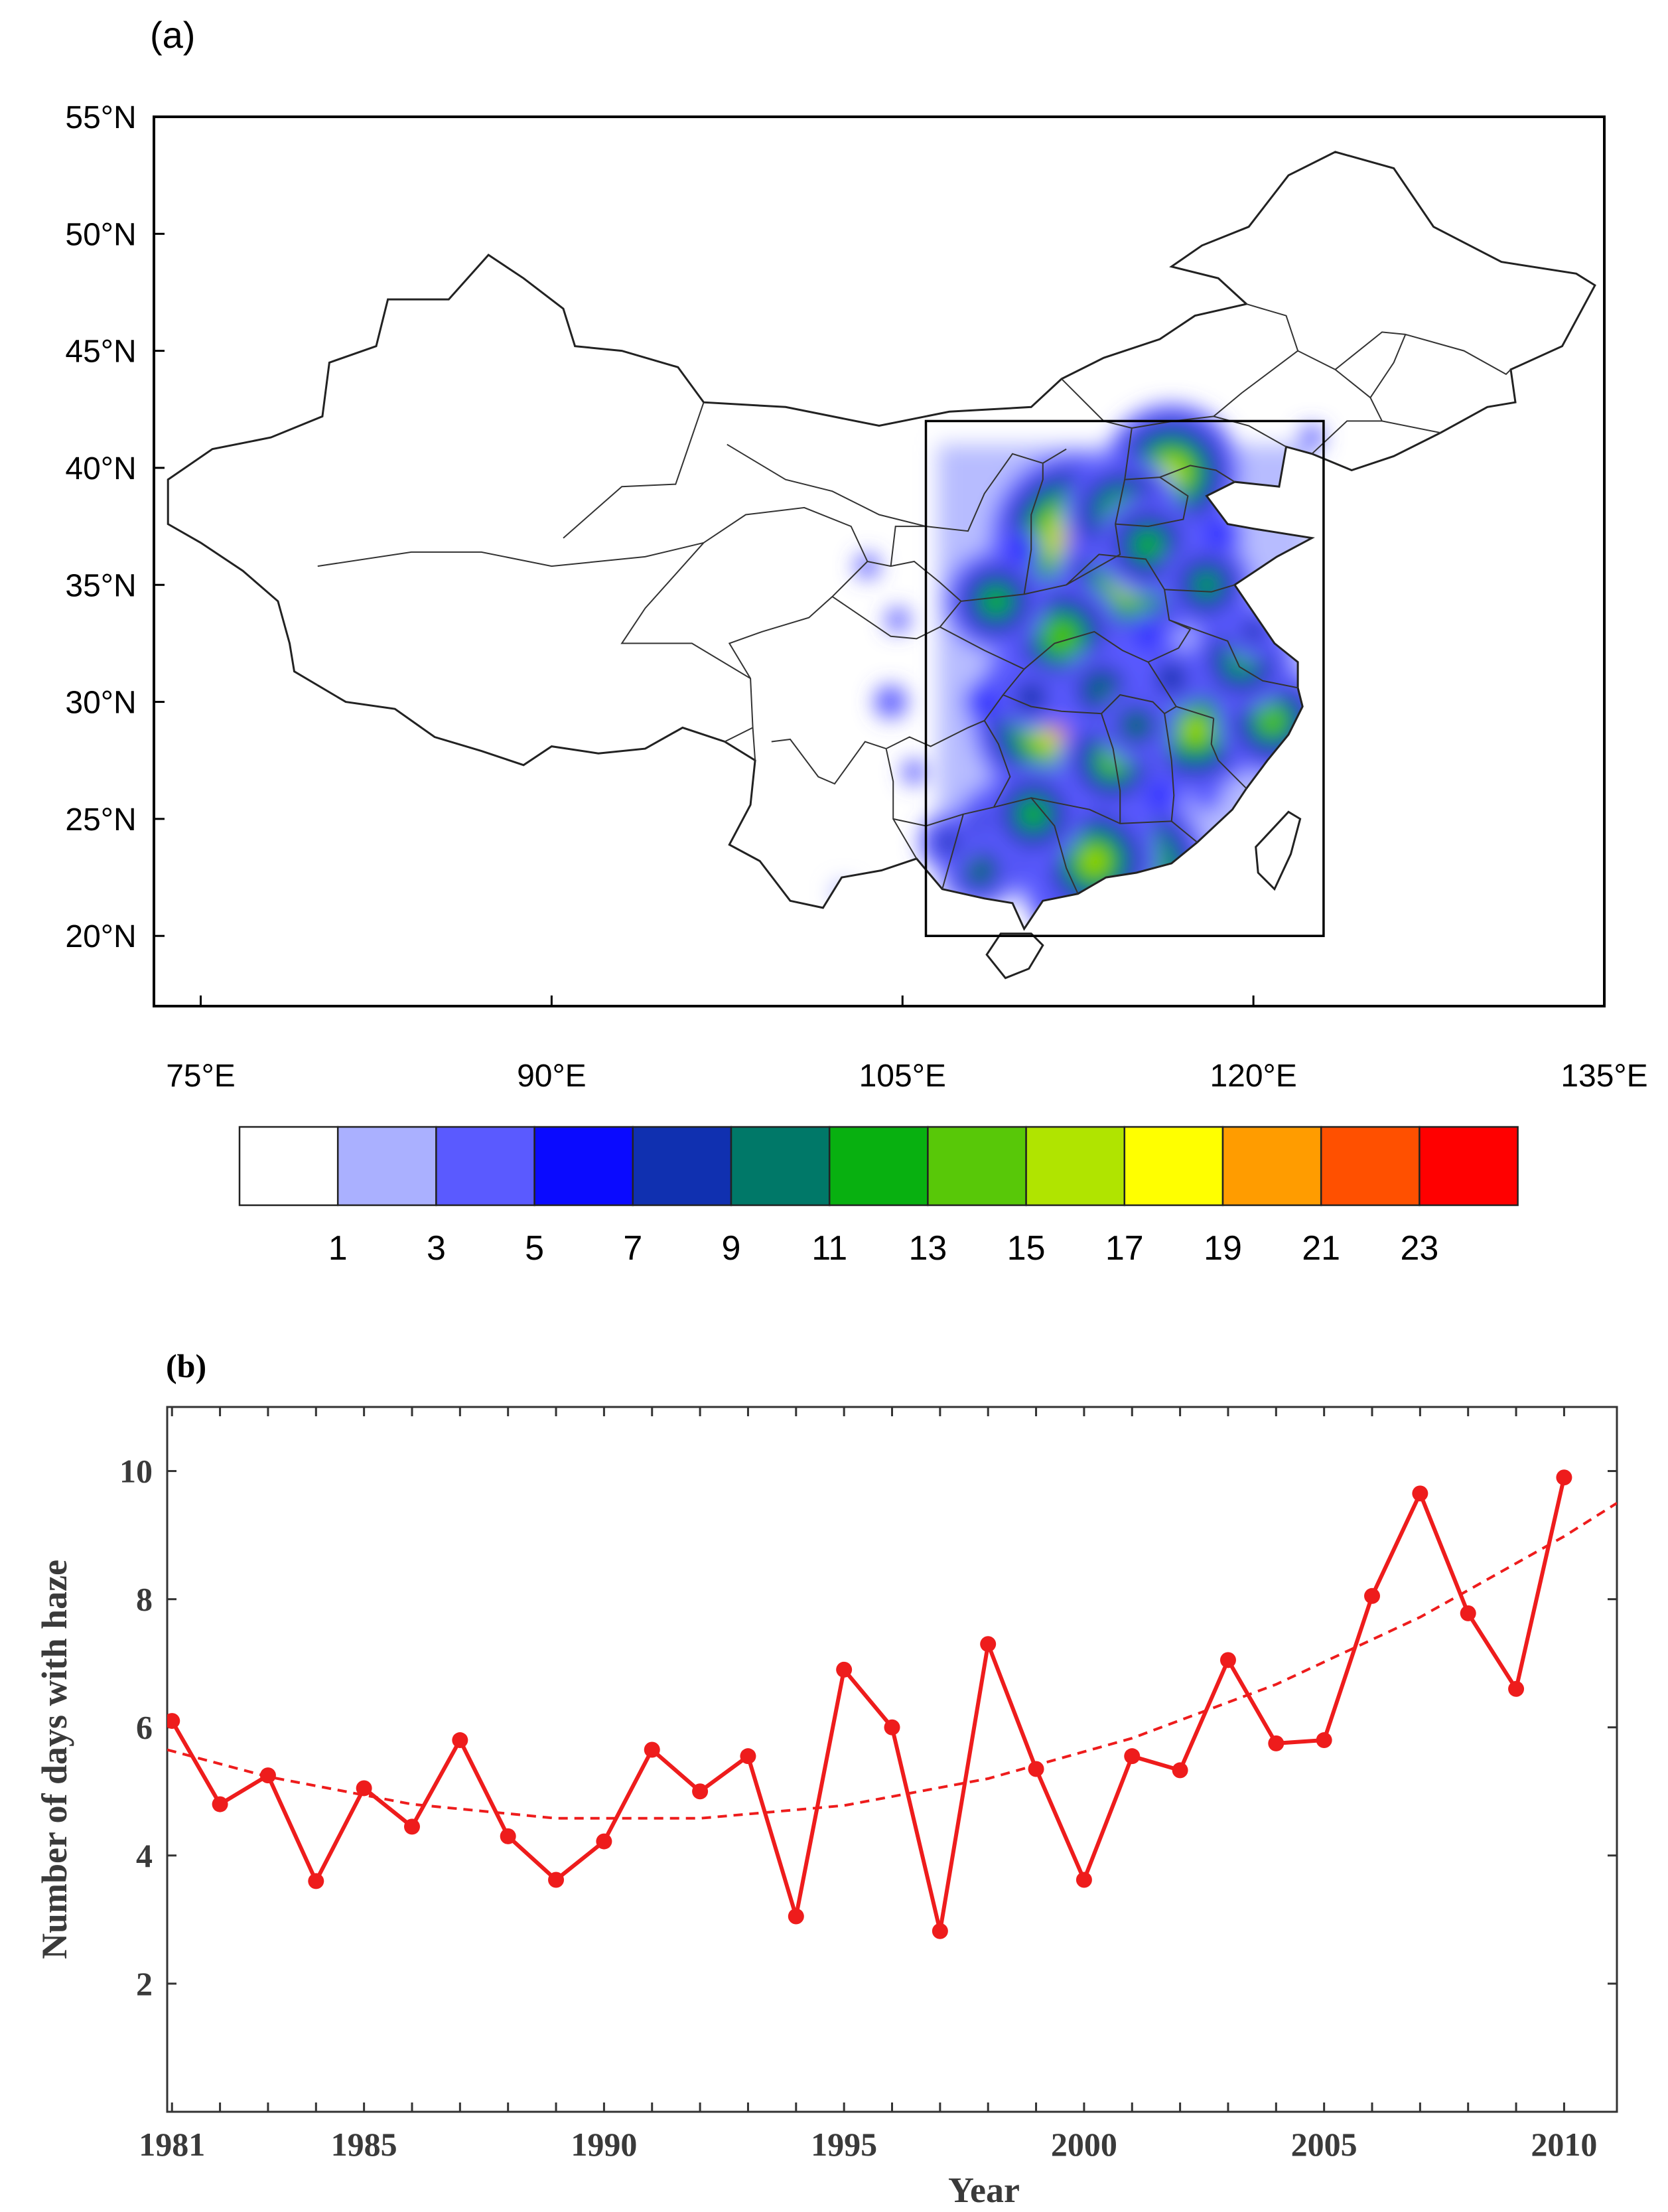 The height and width of the screenshot is (2212, 1668). What do you see at coordinates (338, 1248) in the screenshot?
I see `colorbar-label: 1` at bounding box center [338, 1248].